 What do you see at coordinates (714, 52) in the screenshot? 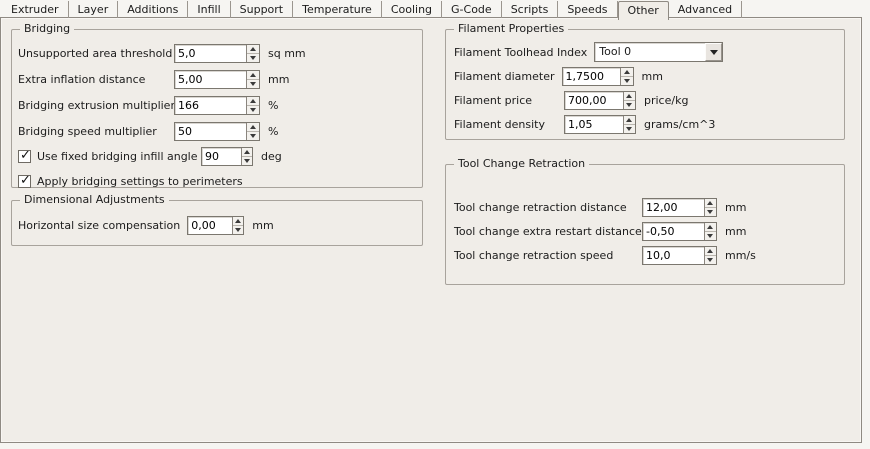
I see `dropdown-button` at bounding box center [714, 52].